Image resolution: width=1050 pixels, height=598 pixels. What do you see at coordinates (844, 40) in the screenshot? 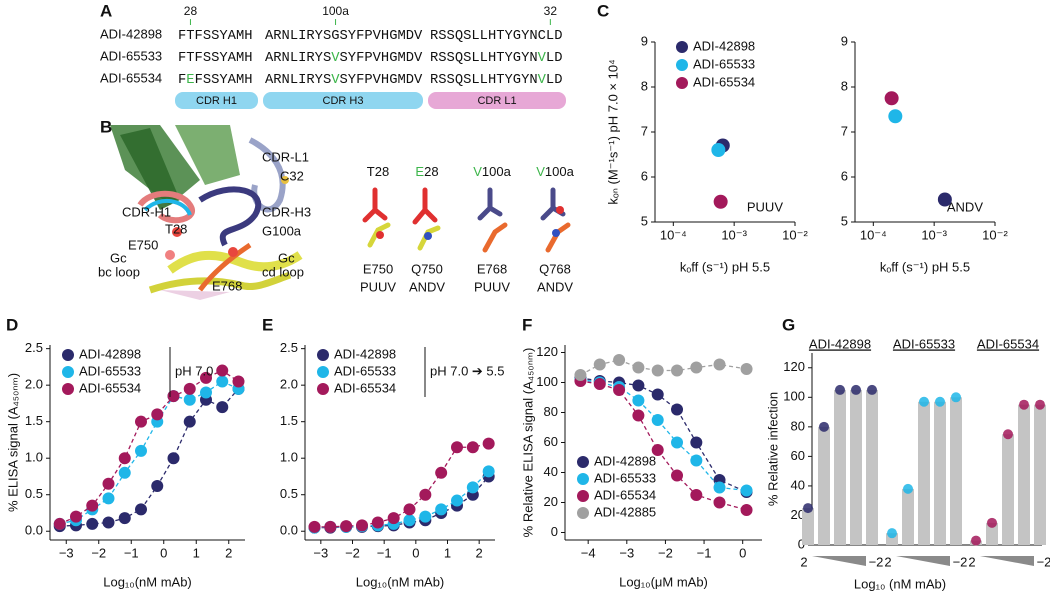
I see `y-tick-label: 9` at bounding box center [844, 40].